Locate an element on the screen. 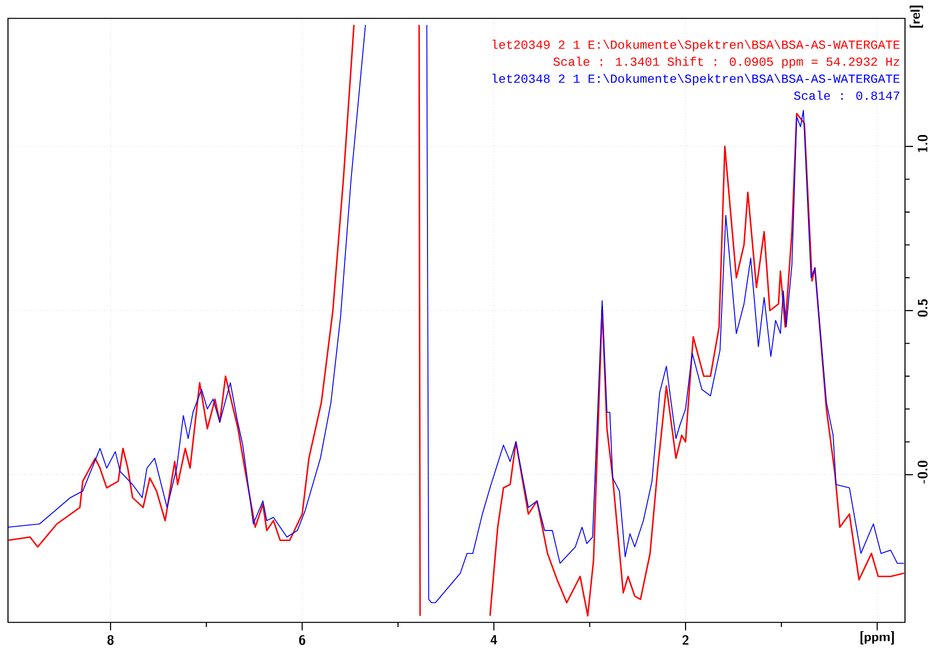 The width and height of the screenshot is (934, 654). x-tick-label: 2 is located at coordinates (685, 639).